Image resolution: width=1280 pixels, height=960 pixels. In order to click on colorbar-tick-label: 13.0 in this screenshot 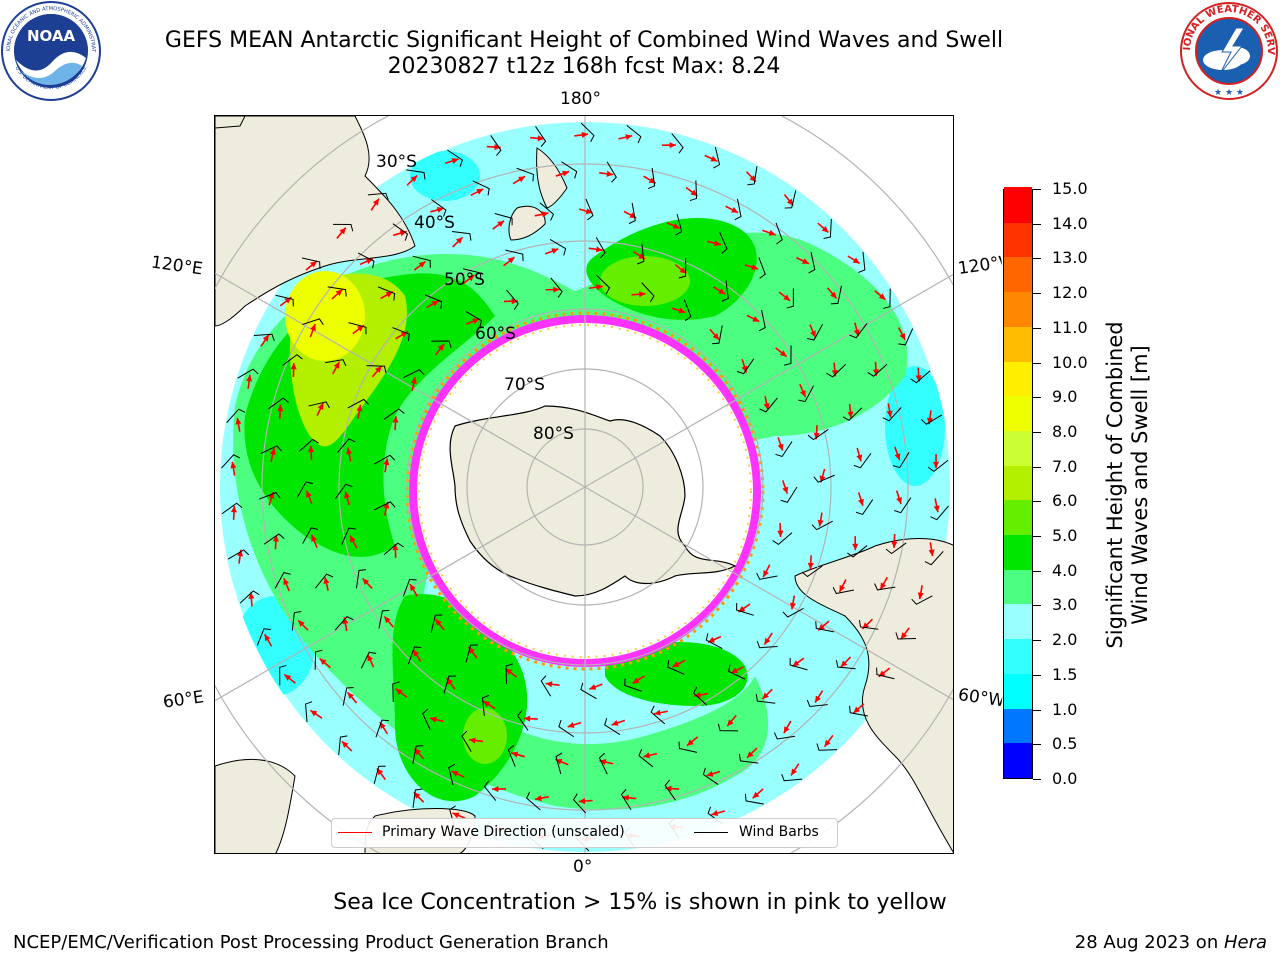, I will do `click(1070, 258)`.